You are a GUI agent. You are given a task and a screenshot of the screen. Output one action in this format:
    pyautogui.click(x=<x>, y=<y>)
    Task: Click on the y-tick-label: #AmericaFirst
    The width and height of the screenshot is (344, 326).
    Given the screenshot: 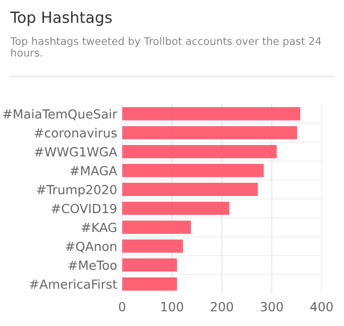 What is the action you would take?
    pyautogui.click(x=73, y=284)
    